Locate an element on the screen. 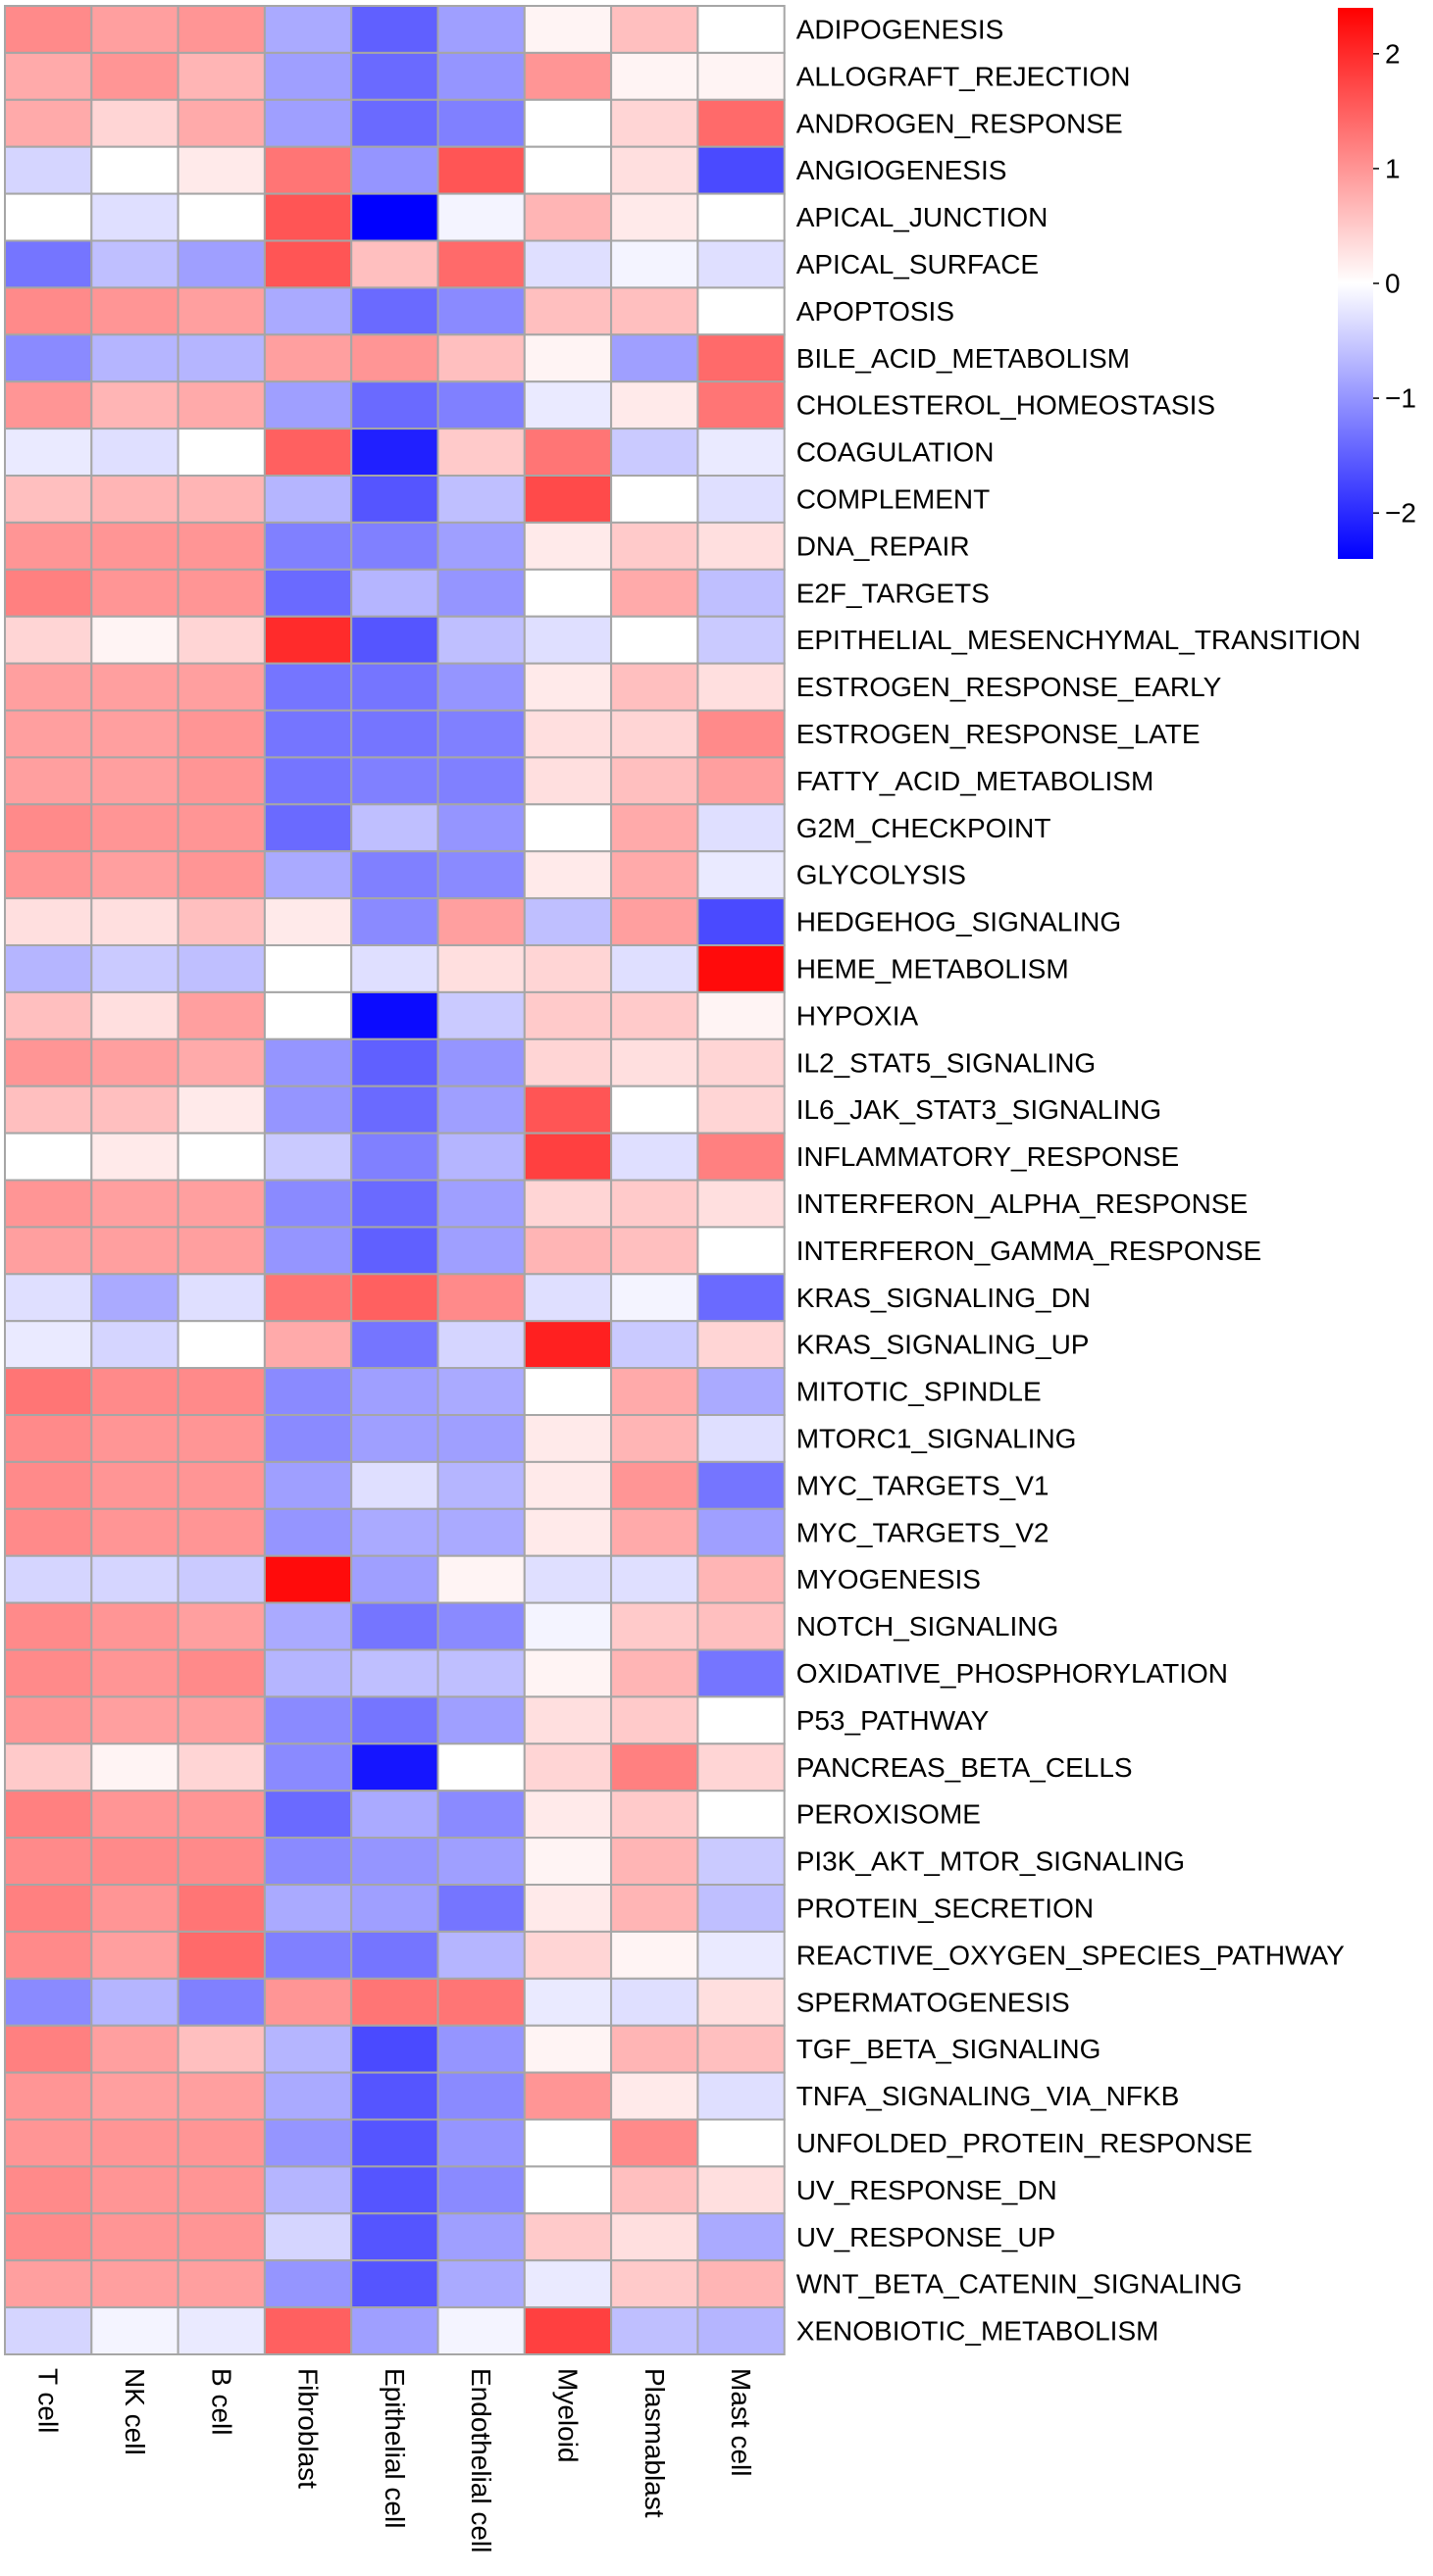 This screenshot has height=2576, width=1433. heatmap-cell-dna-repair-fibroblast is located at coordinates (308, 546).